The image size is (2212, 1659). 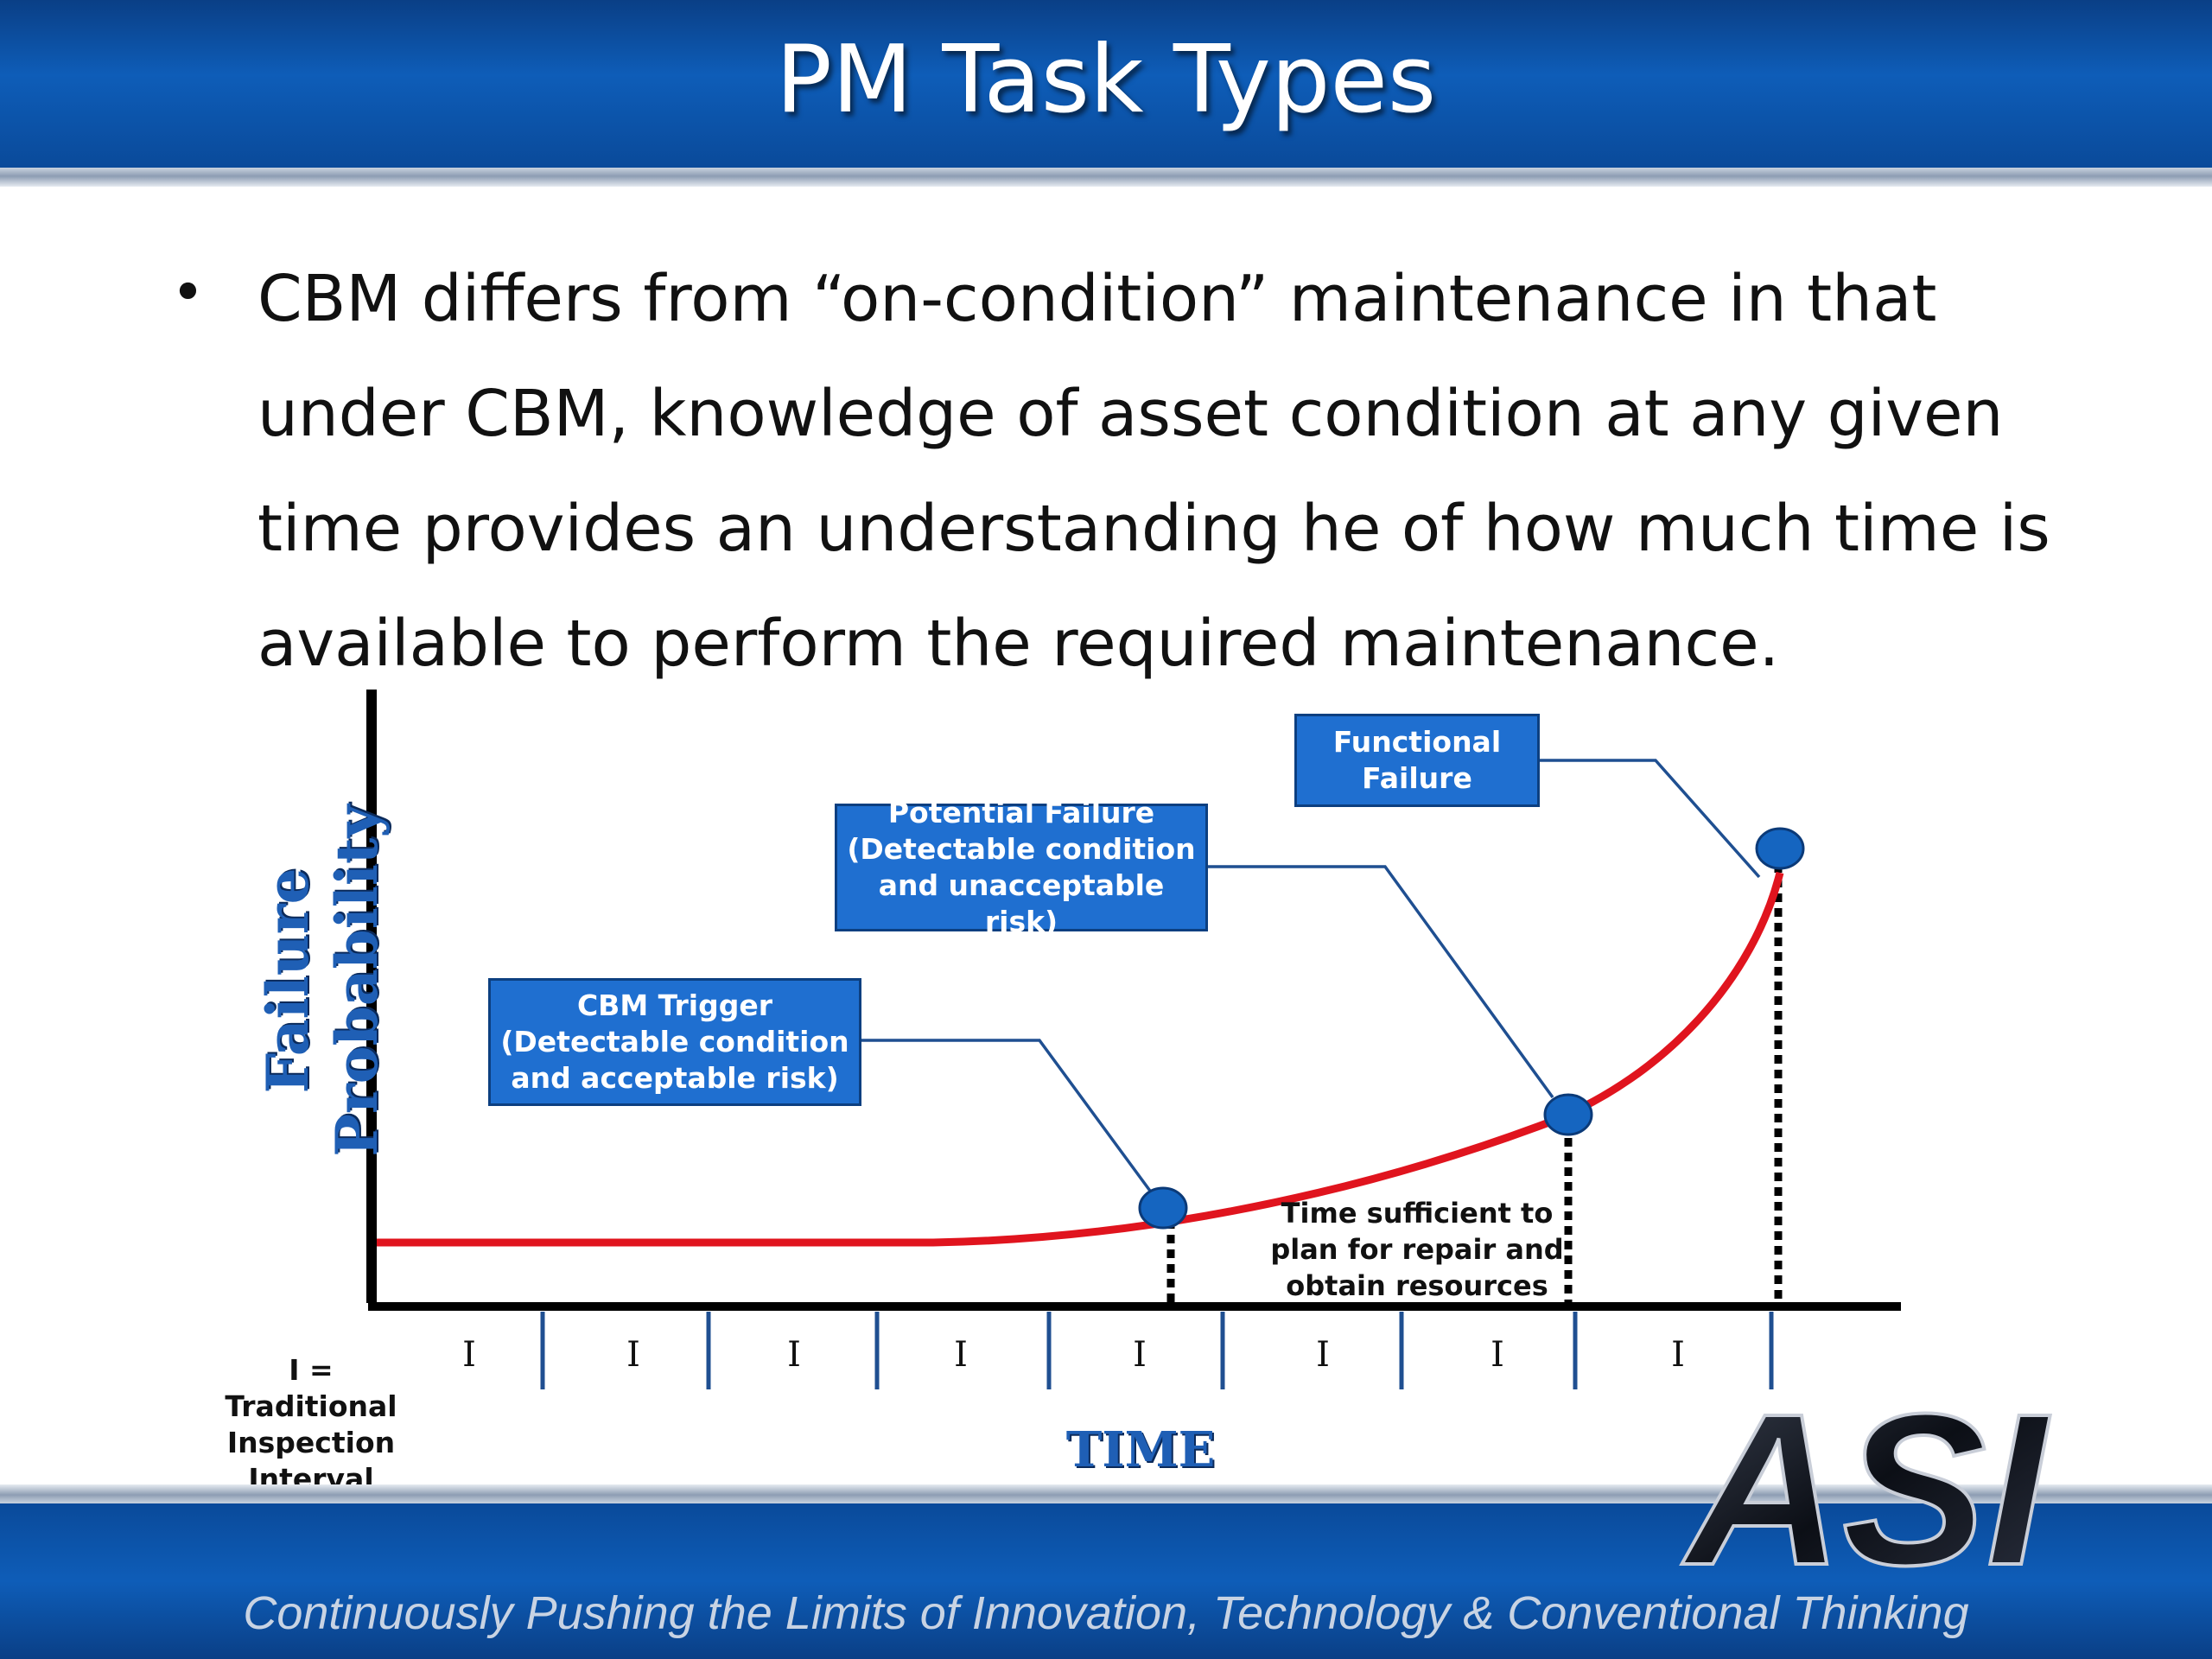 What do you see at coordinates (1106, 177) in the screenshot?
I see `header-divider` at bounding box center [1106, 177].